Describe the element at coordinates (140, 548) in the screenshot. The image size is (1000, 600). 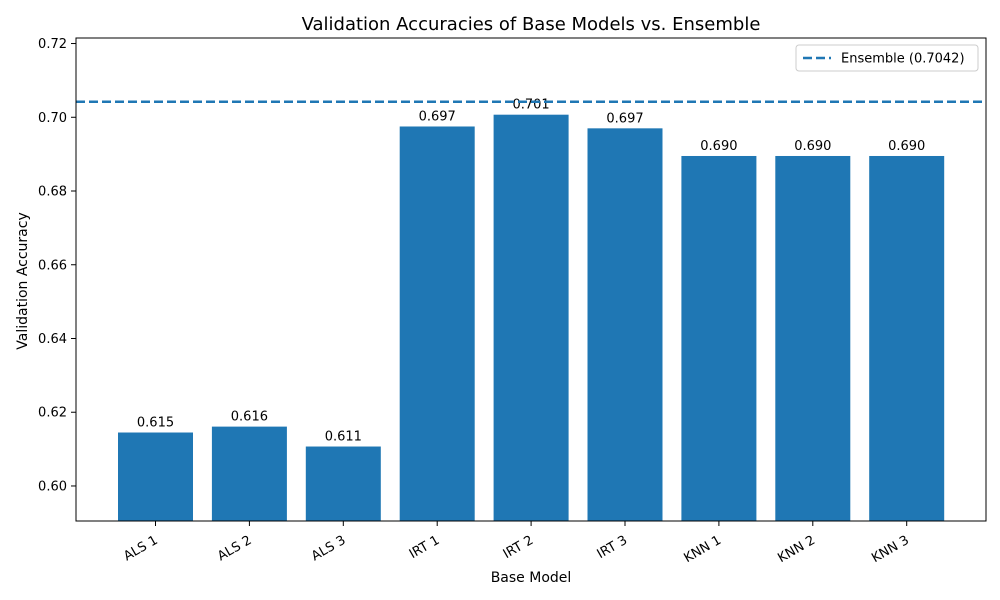
I see `x-tick-label: ALS 1` at that location.